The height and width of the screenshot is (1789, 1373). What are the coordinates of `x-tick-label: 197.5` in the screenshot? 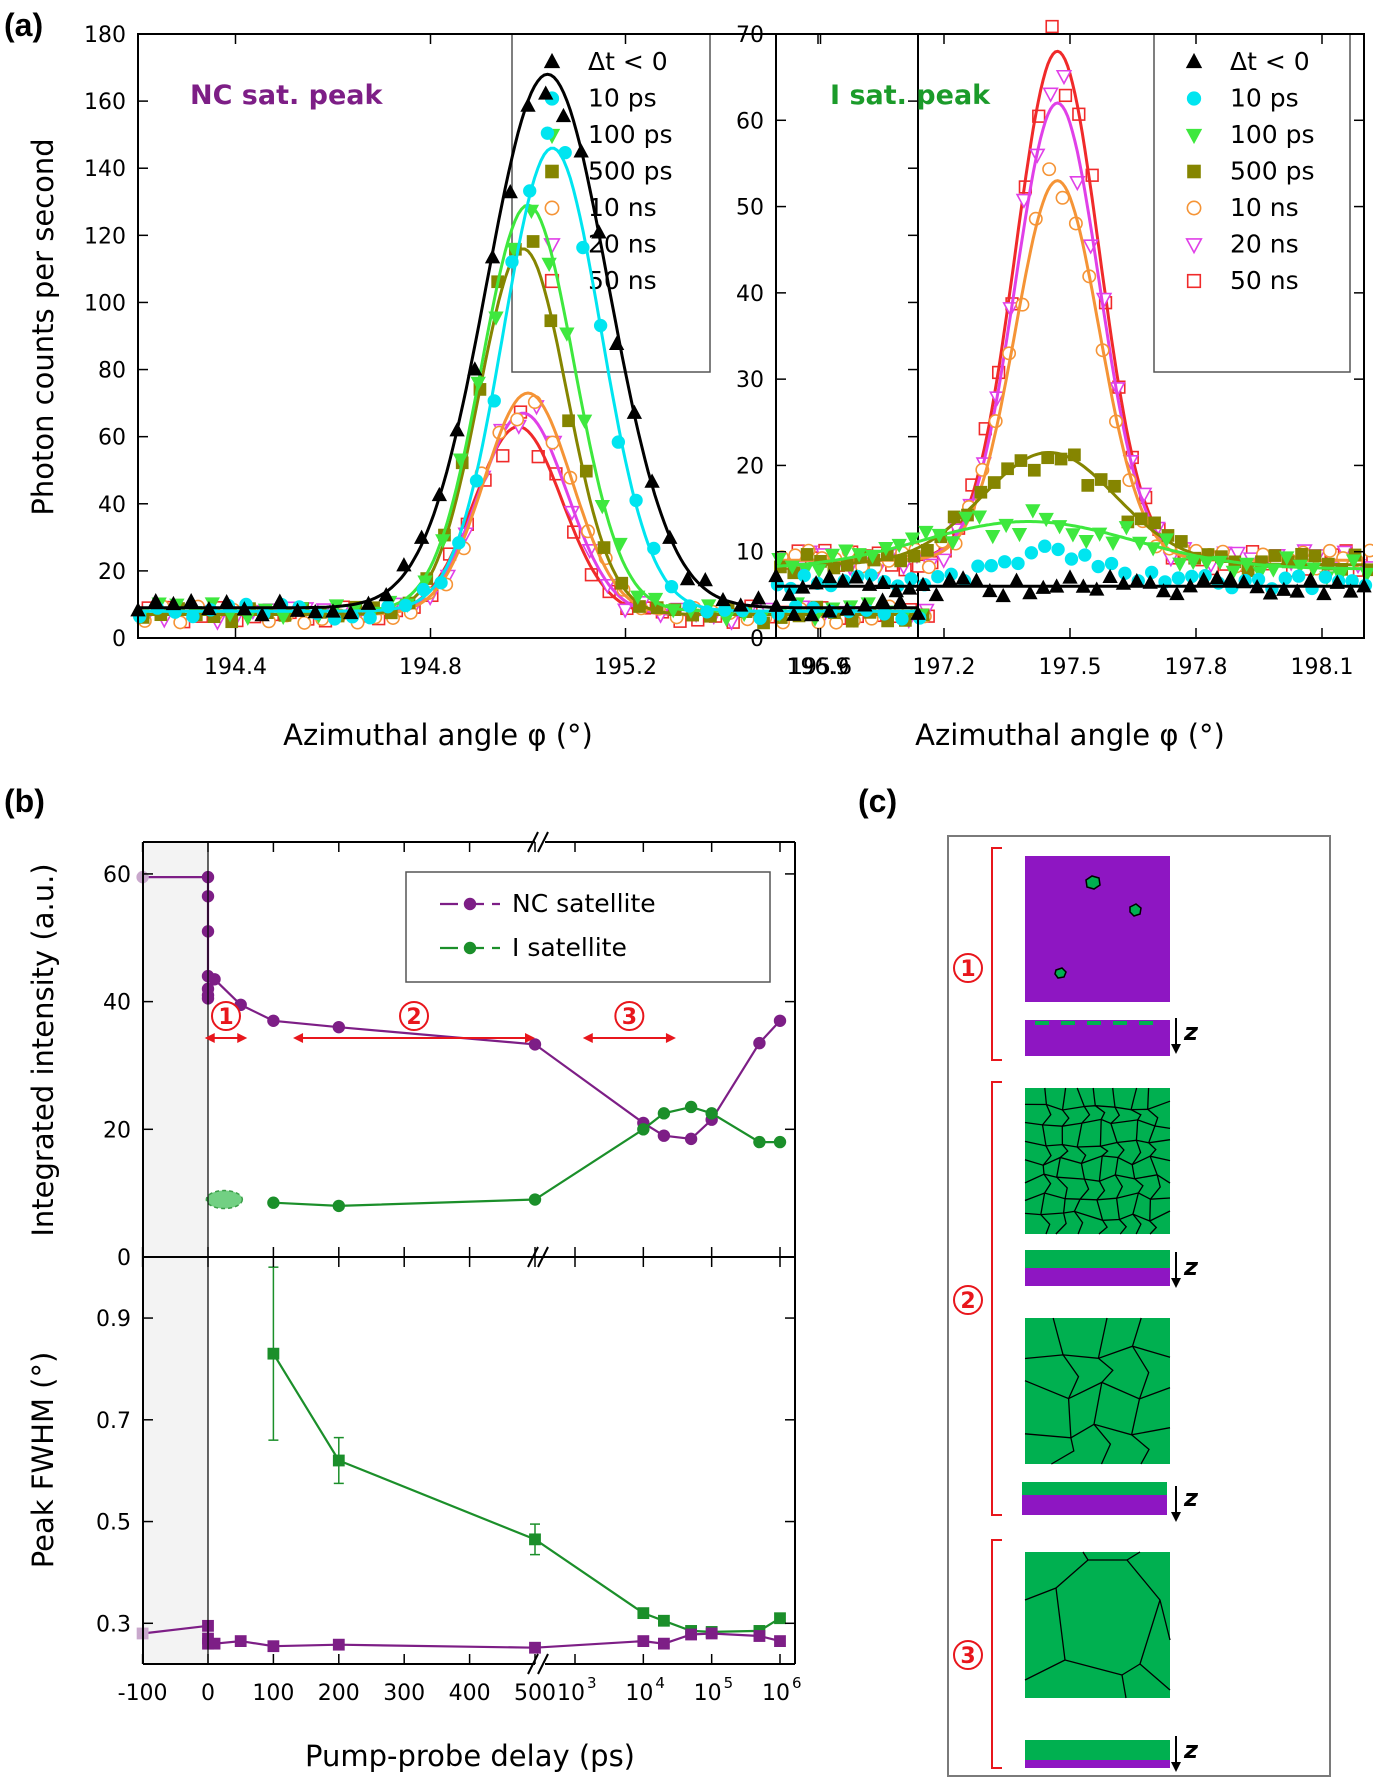 It's located at (1070, 667).